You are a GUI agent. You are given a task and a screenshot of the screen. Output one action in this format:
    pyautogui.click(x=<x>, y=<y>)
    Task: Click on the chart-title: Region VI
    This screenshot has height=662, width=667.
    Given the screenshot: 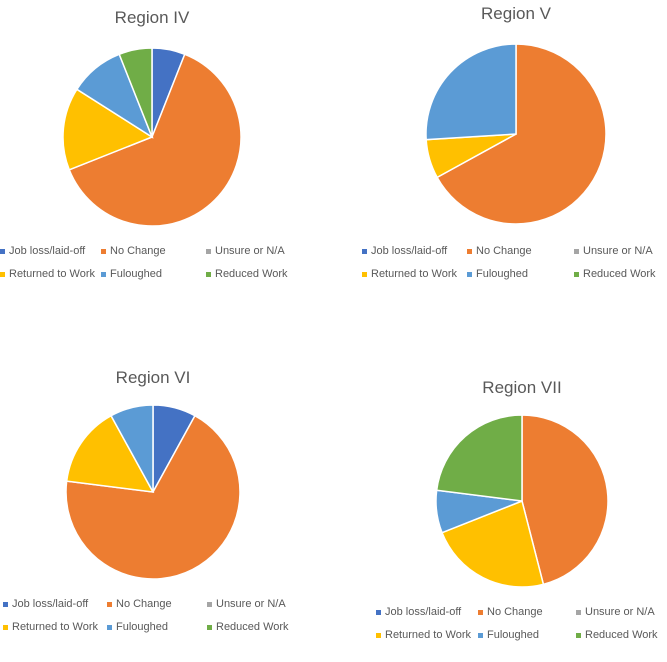 What is the action you would take?
    pyautogui.click(x=153, y=377)
    